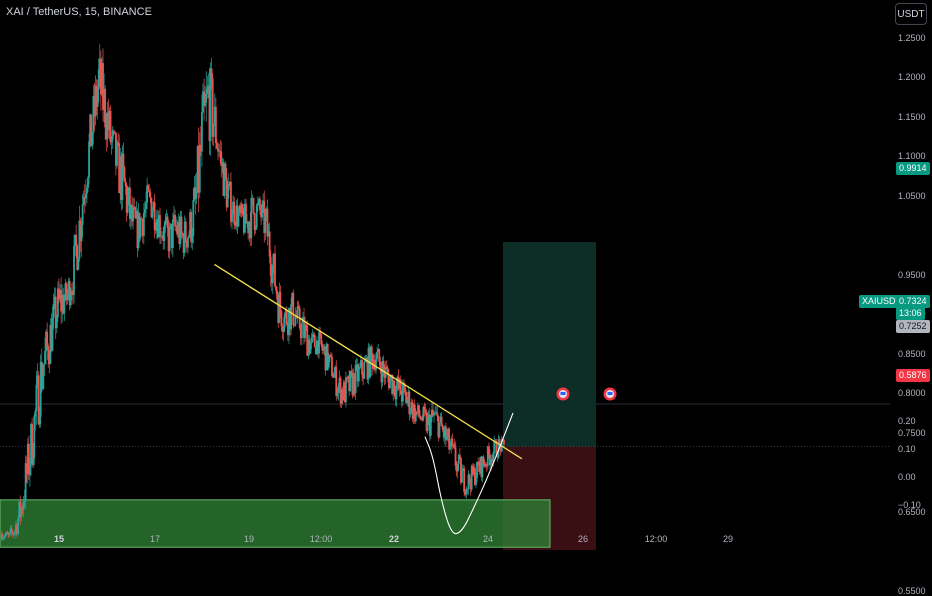  Describe the element at coordinates (907, 449) in the screenshot. I see `y-tick-label: 0.10` at that location.